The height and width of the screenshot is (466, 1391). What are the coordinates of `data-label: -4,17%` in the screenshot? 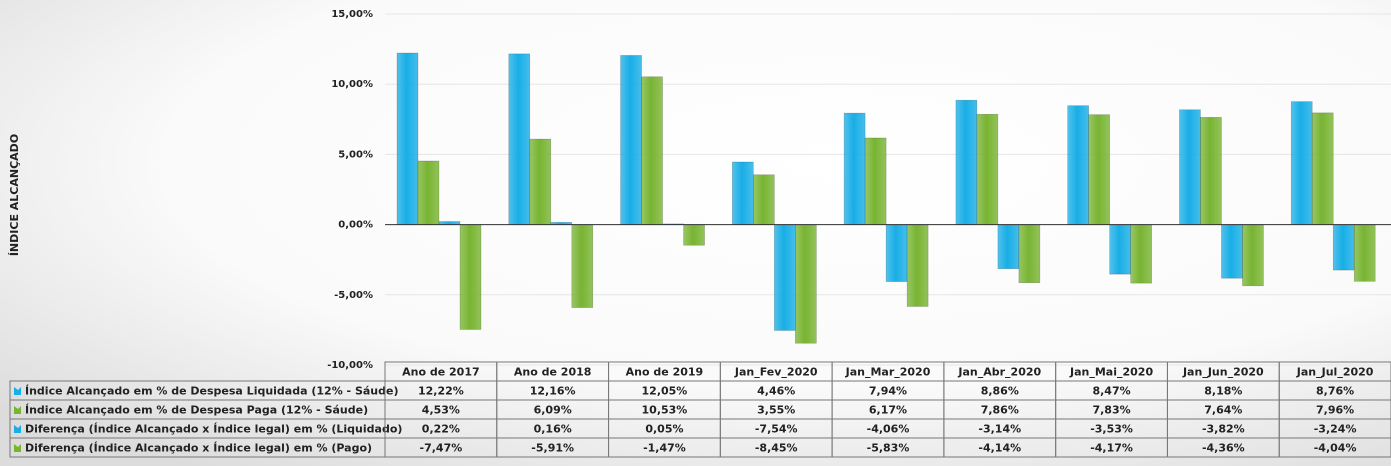 It's located at (1111, 448).